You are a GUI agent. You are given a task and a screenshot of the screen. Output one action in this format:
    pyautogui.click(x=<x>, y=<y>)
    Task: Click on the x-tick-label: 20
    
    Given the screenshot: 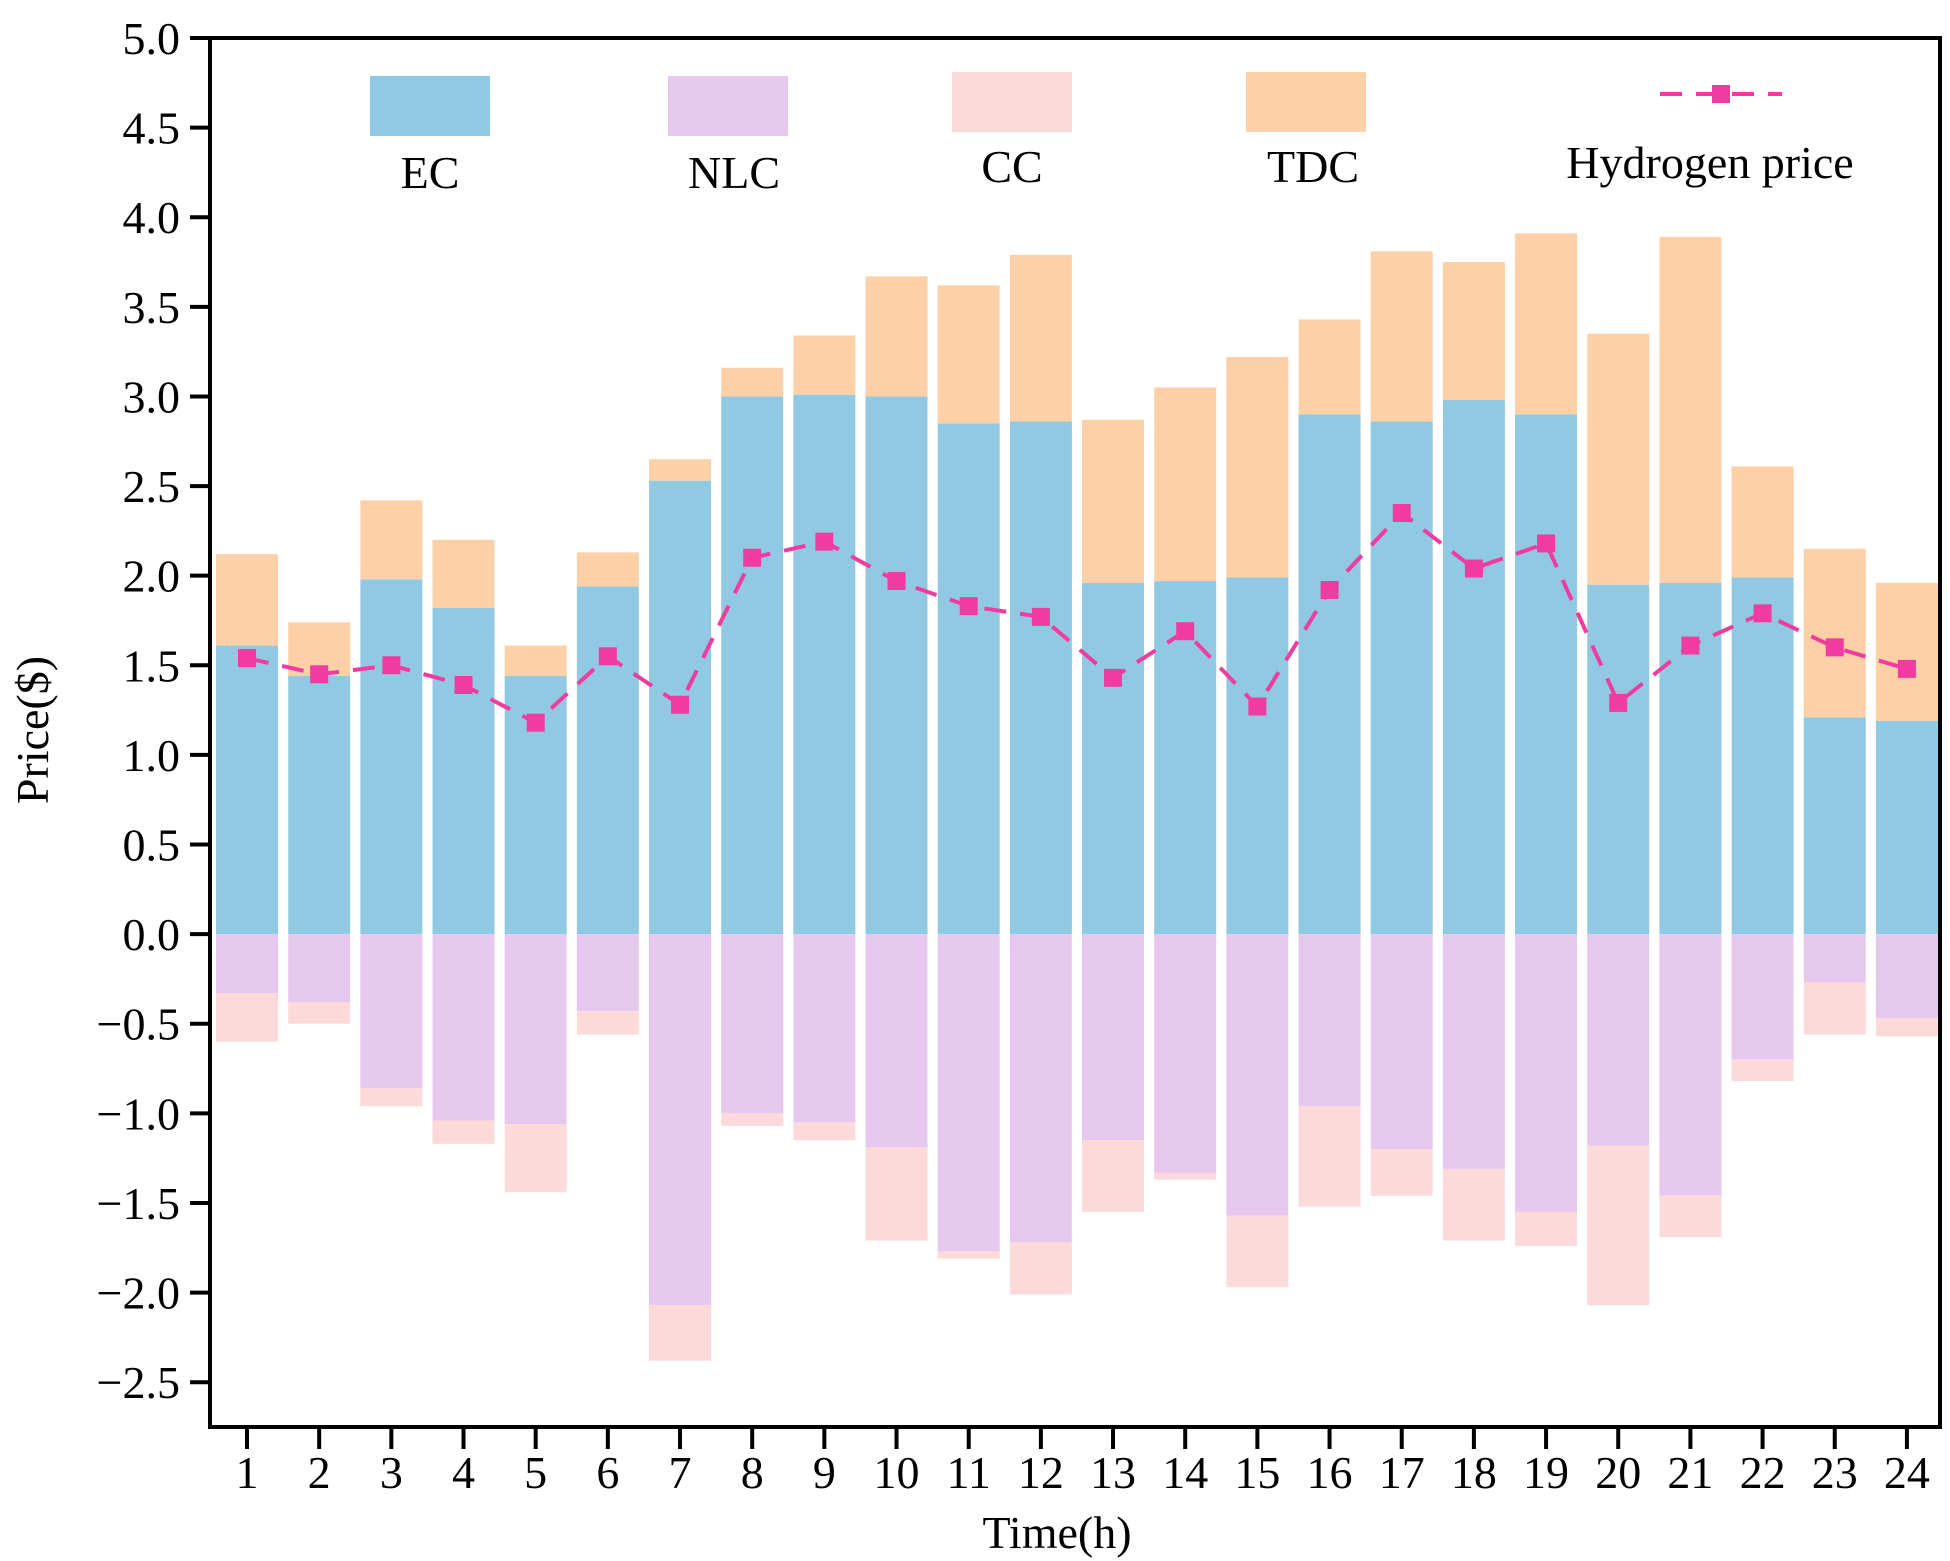 What is the action you would take?
    pyautogui.click(x=1618, y=1472)
    